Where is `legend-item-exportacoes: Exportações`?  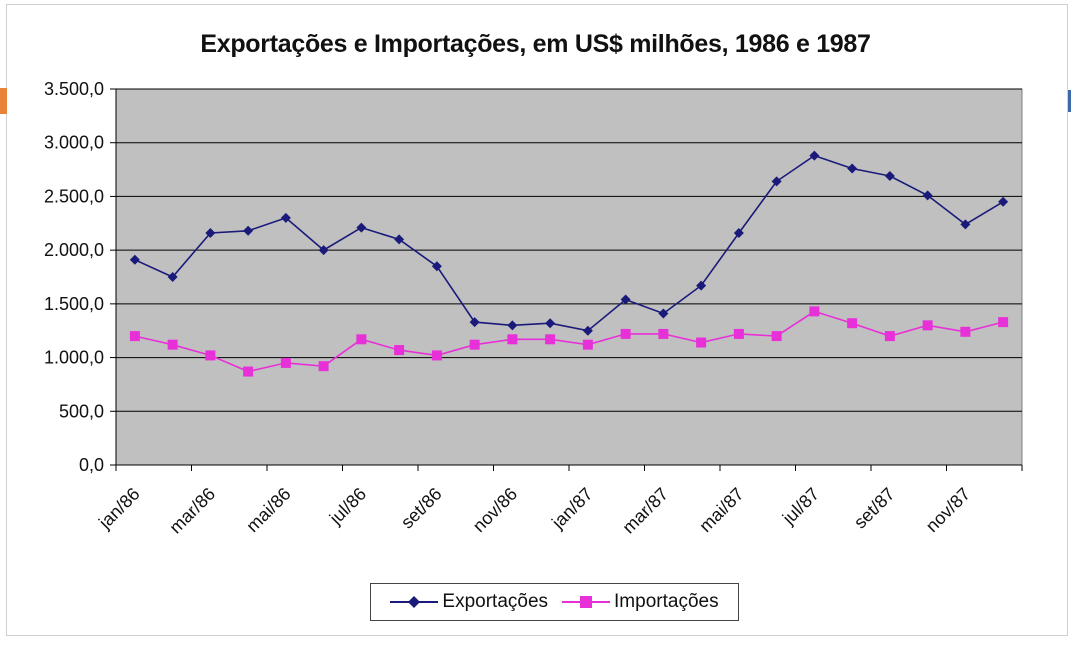 legend-item-exportacoes: Exportações is located at coordinates (469, 602).